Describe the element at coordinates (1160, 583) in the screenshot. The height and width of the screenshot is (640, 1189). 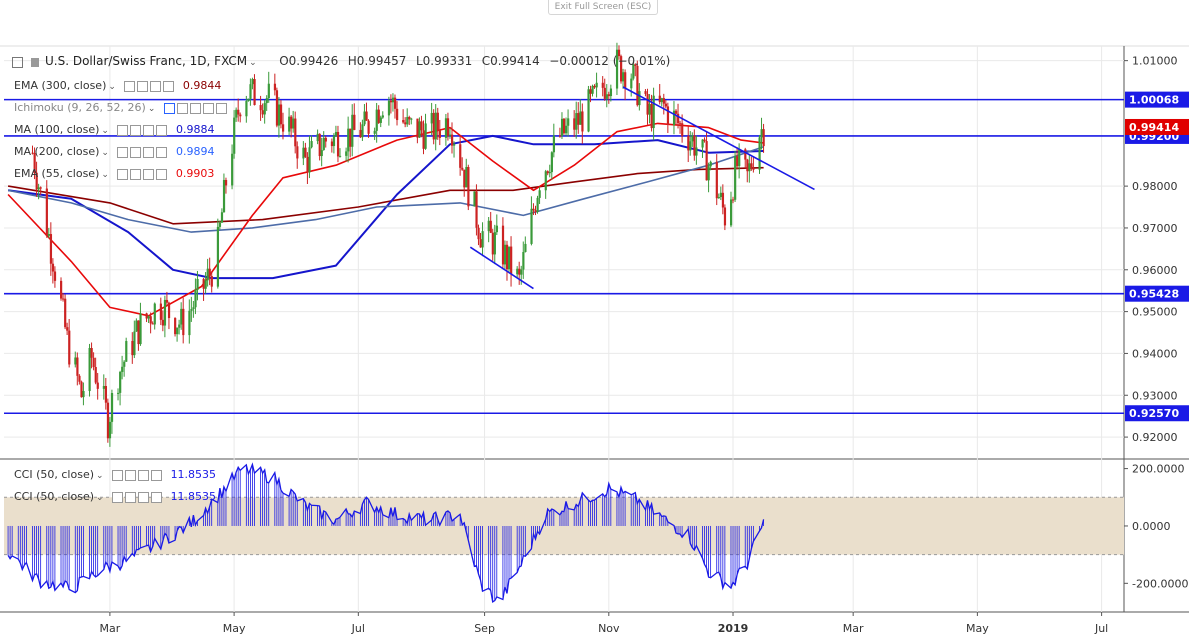
I see `cci-tick-label: -200.0000` at that location.